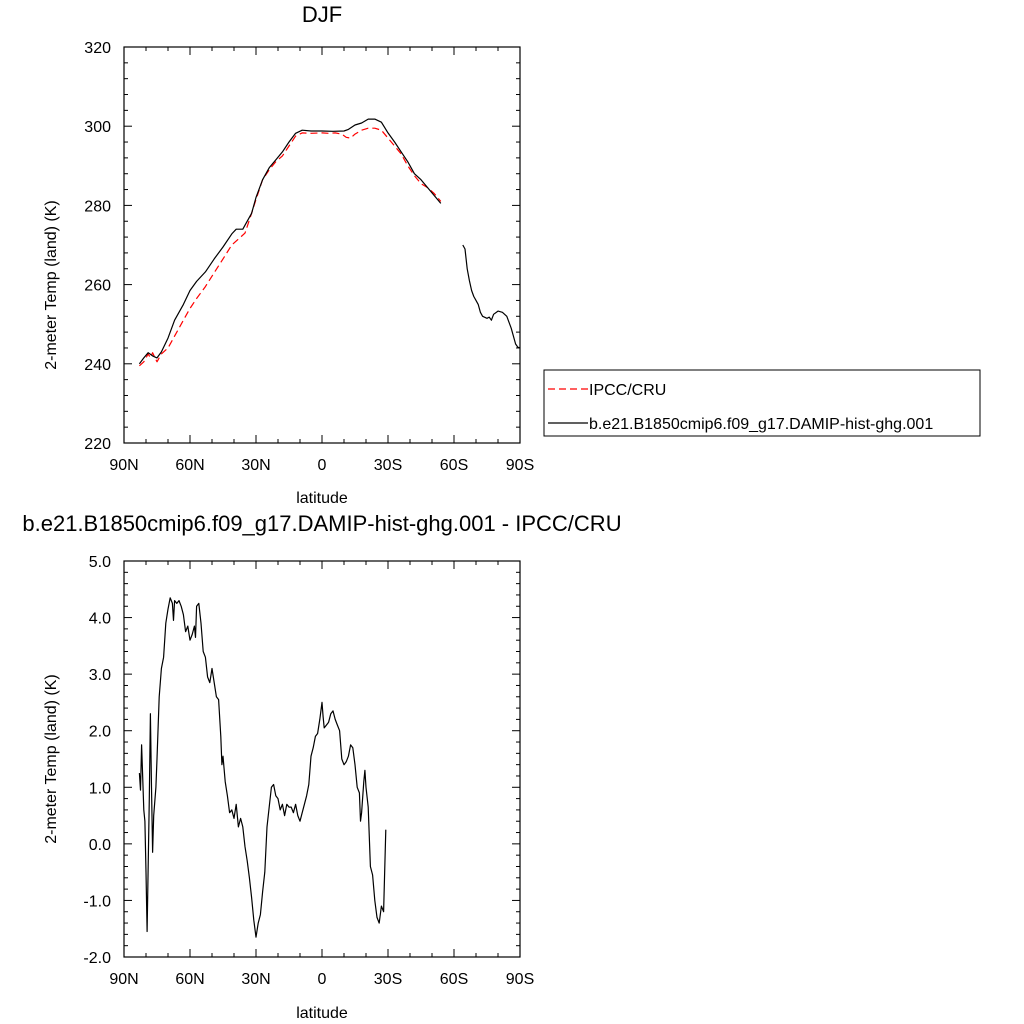  Describe the element at coordinates (100, 732) in the screenshot. I see `bottom-y-tick-label: 2.0` at that location.